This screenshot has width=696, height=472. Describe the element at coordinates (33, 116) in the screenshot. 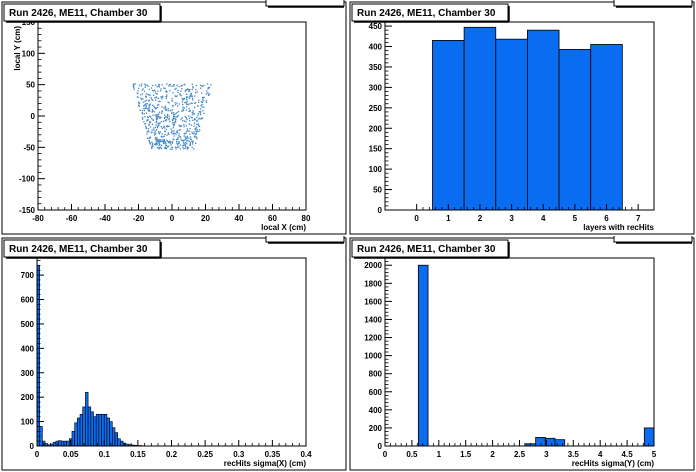

I see `y-tick-label: 0` at that location.